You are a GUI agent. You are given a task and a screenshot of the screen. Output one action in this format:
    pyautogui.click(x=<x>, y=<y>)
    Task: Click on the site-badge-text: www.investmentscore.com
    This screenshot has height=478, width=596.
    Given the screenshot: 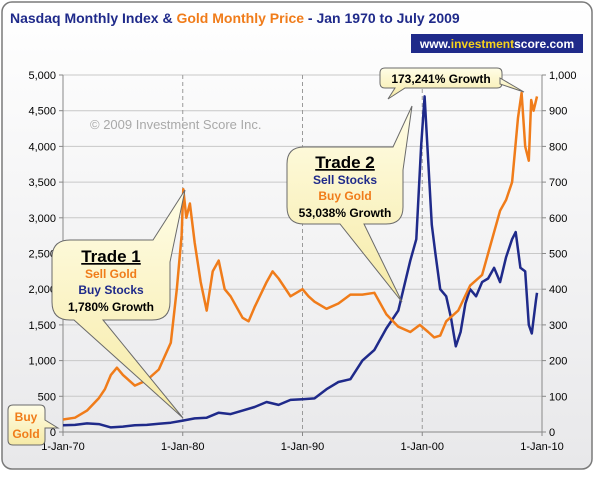 What is the action you would take?
    pyautogui.click(x=496, y=44)
    